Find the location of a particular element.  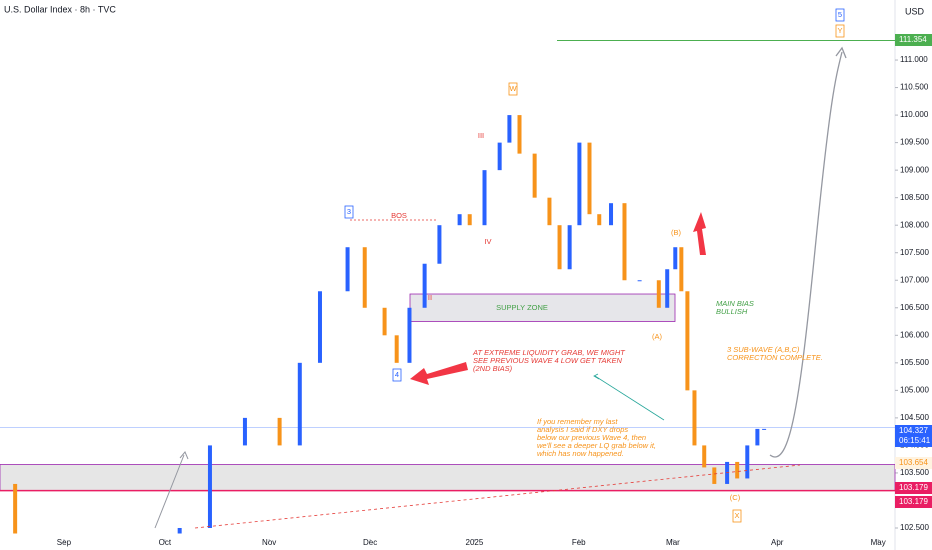

y-tick-label: 106.500 is located at coordinates (914, 307).